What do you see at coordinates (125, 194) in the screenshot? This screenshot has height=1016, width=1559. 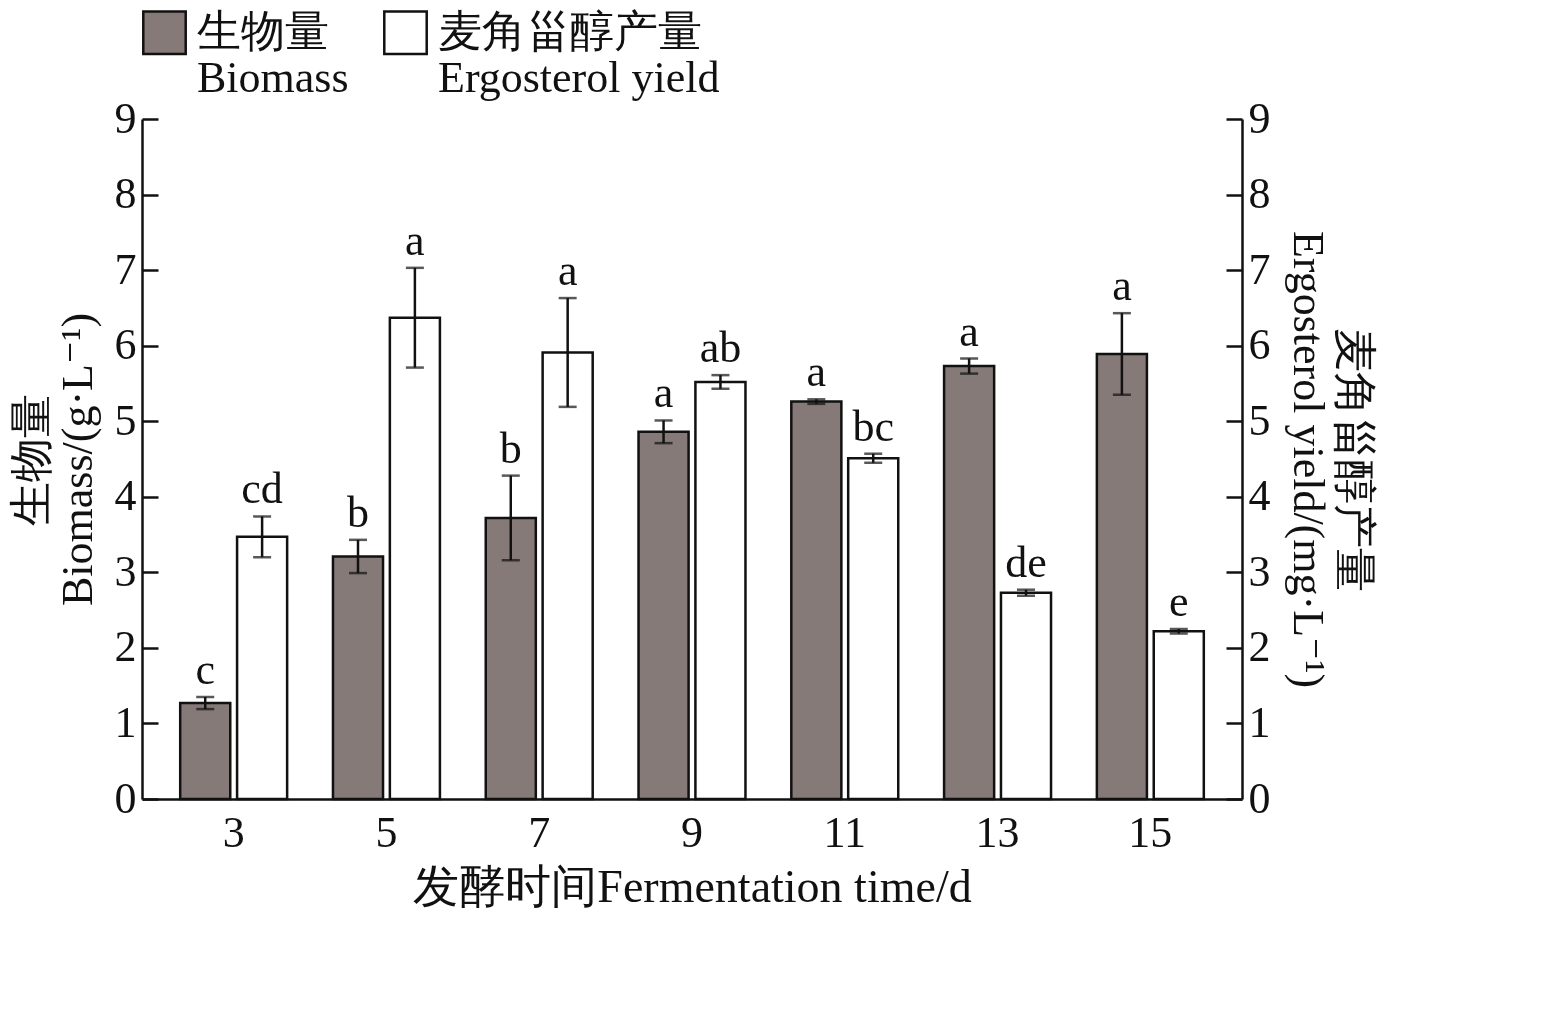 I see `y-tick-label: 8` at bounding box center [125, 194].